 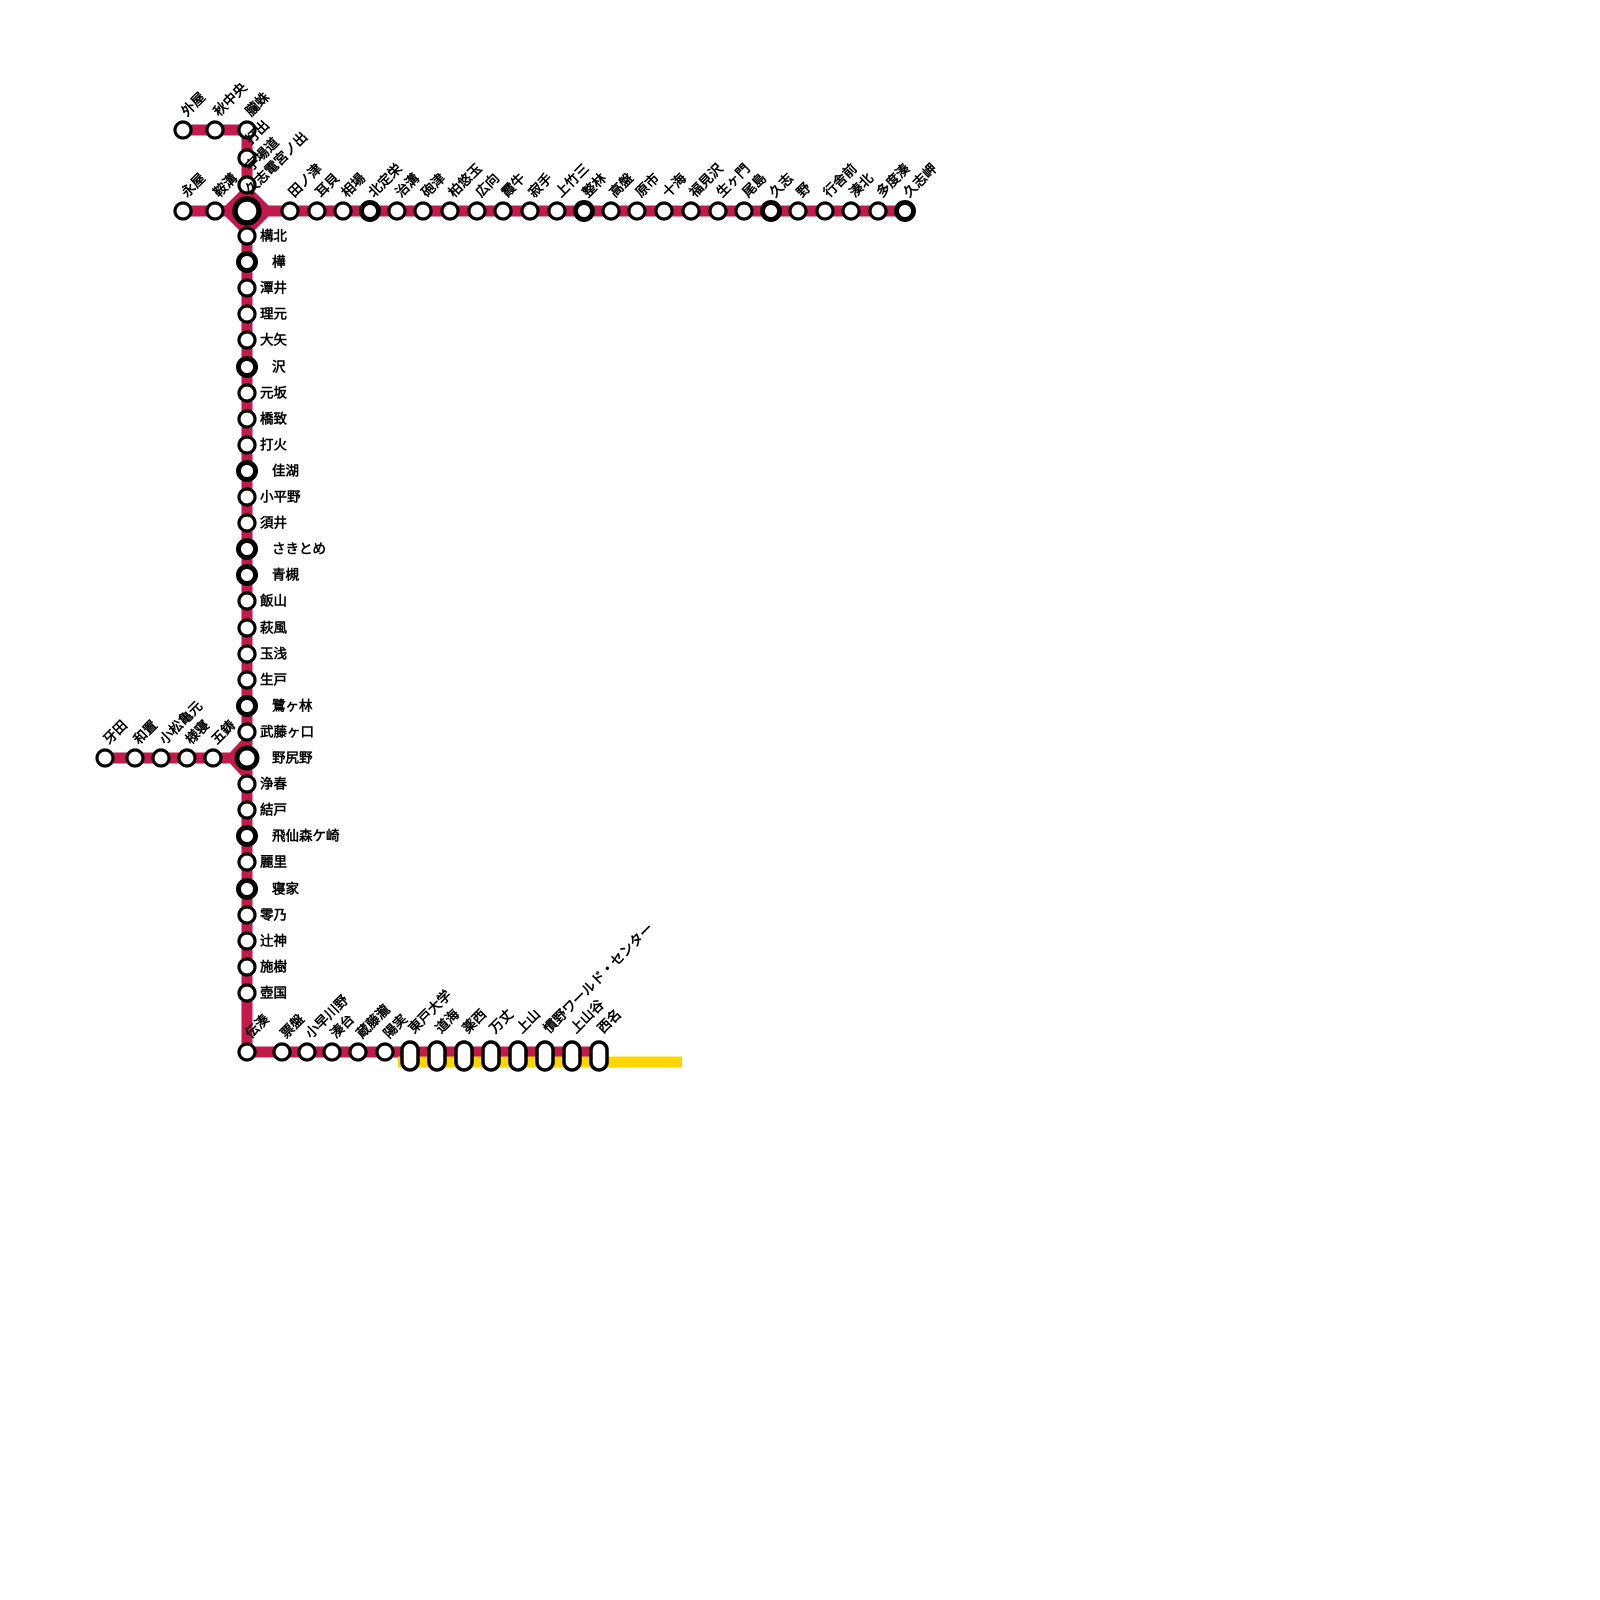 What do you see at coordinates (273, 393) in the screenshot?
I see `station-label: 元坂` at bounding box center [273, 393].